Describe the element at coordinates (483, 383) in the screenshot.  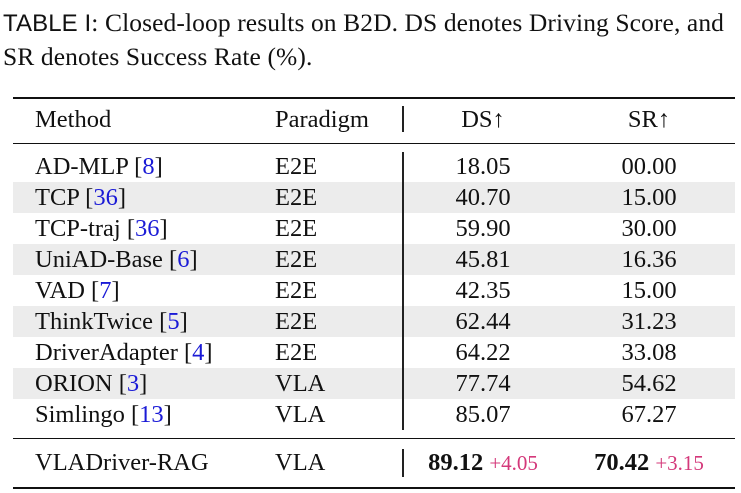
I see `ds-cell: 77.74` at that location.